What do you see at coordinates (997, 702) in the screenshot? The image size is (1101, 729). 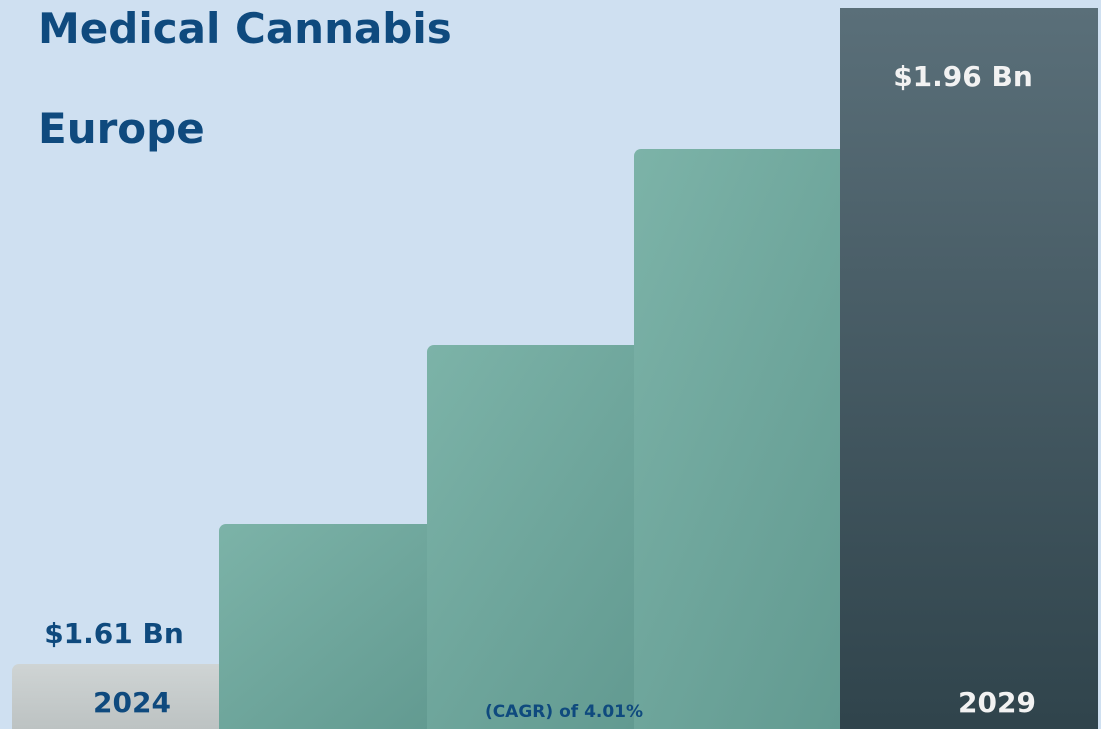 I see `year-label-2029: 2029` at bounding box center [997, 702].